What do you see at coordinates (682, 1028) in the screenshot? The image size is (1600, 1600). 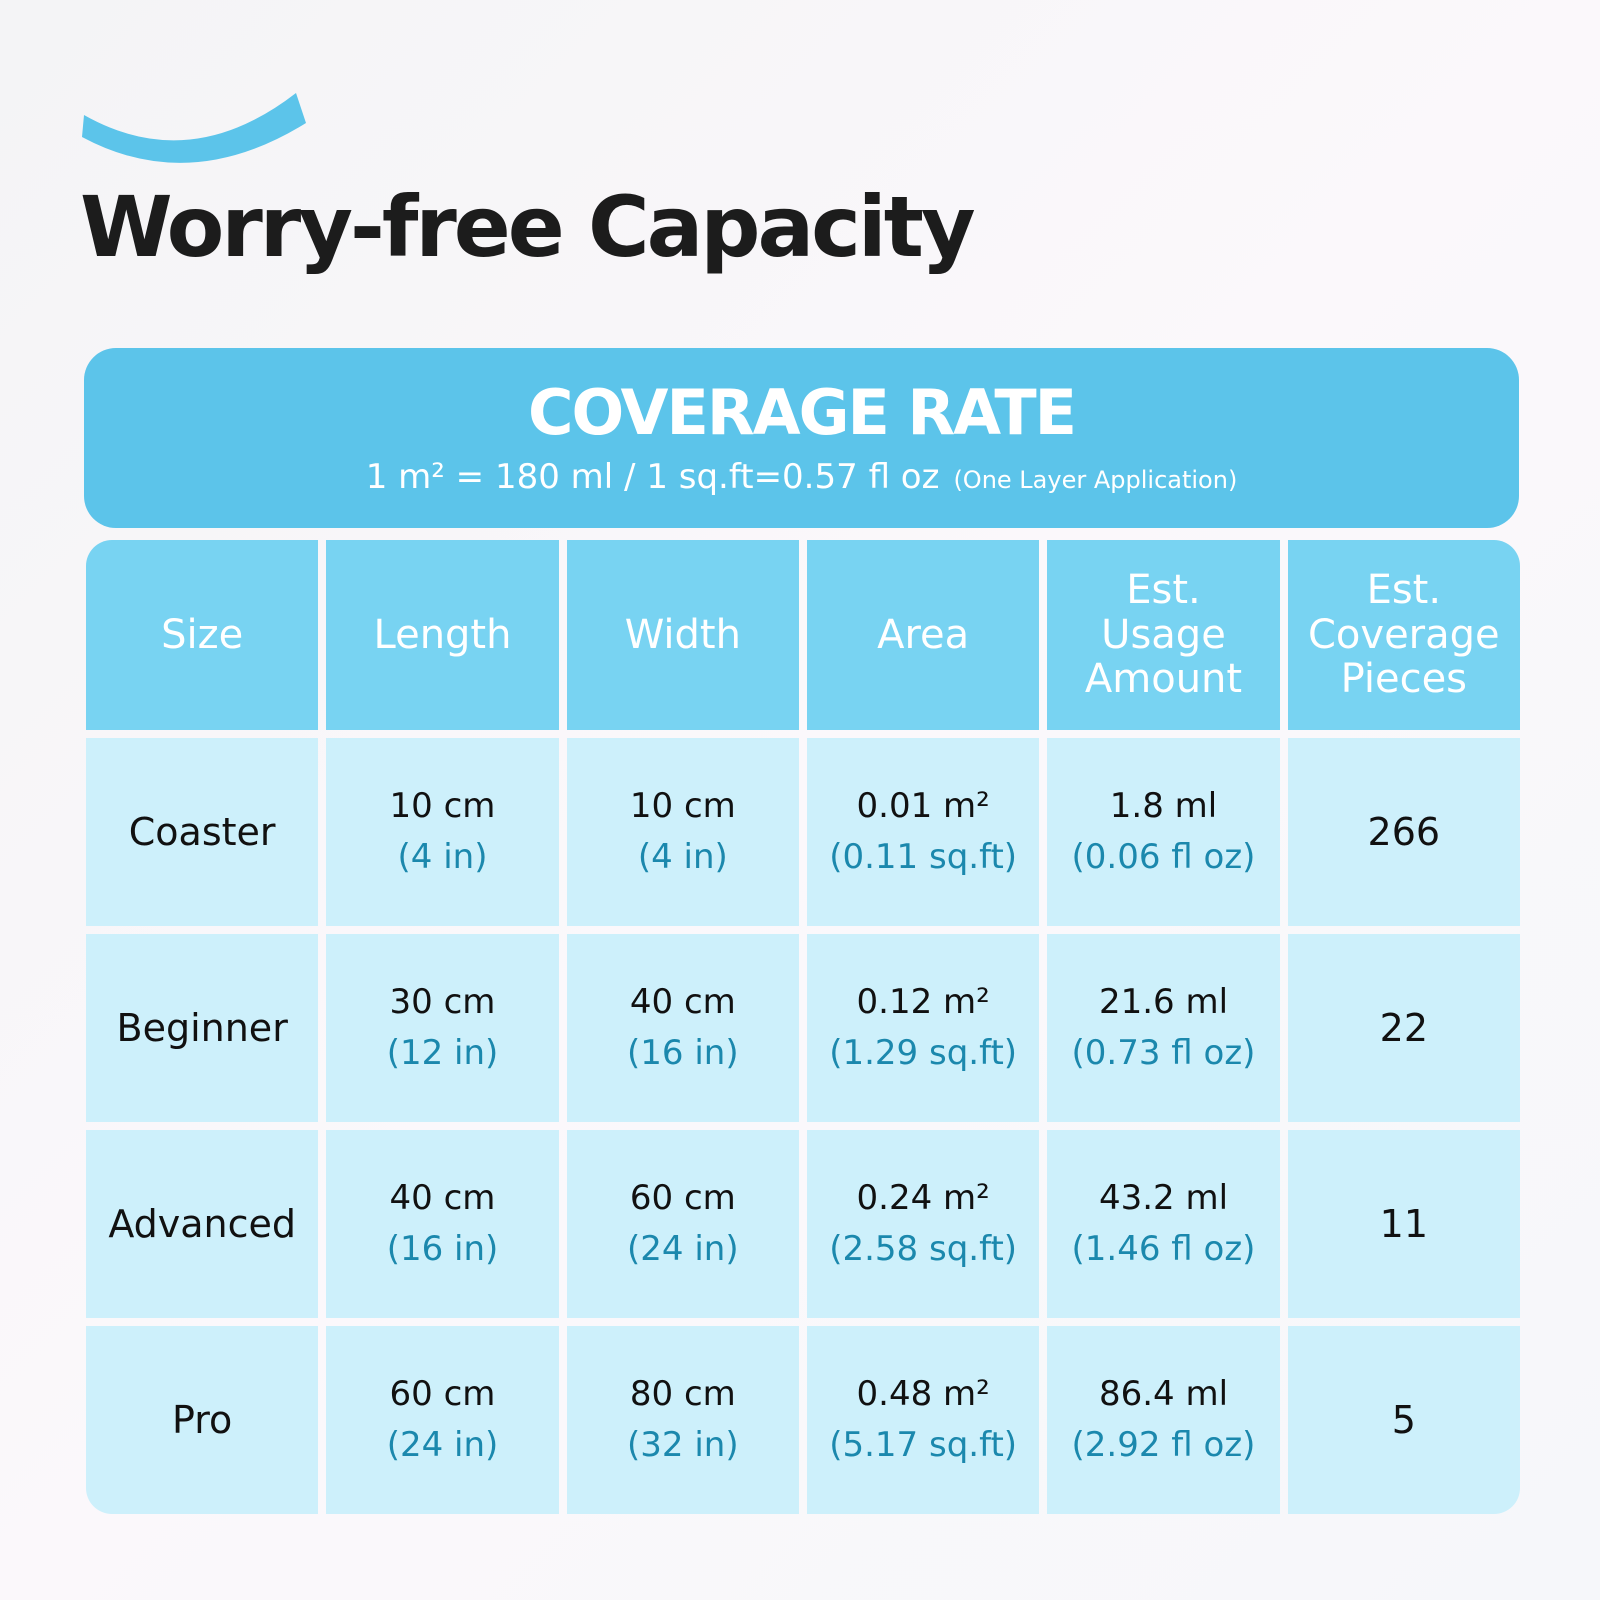 I see `width-cell: 40 cm (16 in)` at bounding box center [682, 1028].